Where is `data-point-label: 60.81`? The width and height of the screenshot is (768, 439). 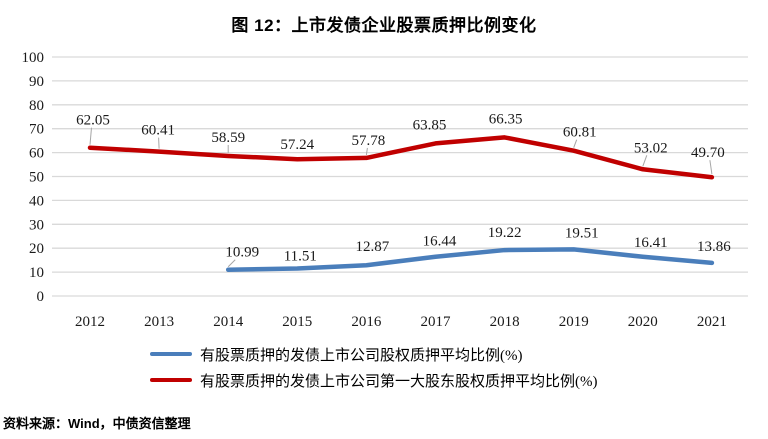
data-point-label: 60.81 is located at coordinates (580, 133).